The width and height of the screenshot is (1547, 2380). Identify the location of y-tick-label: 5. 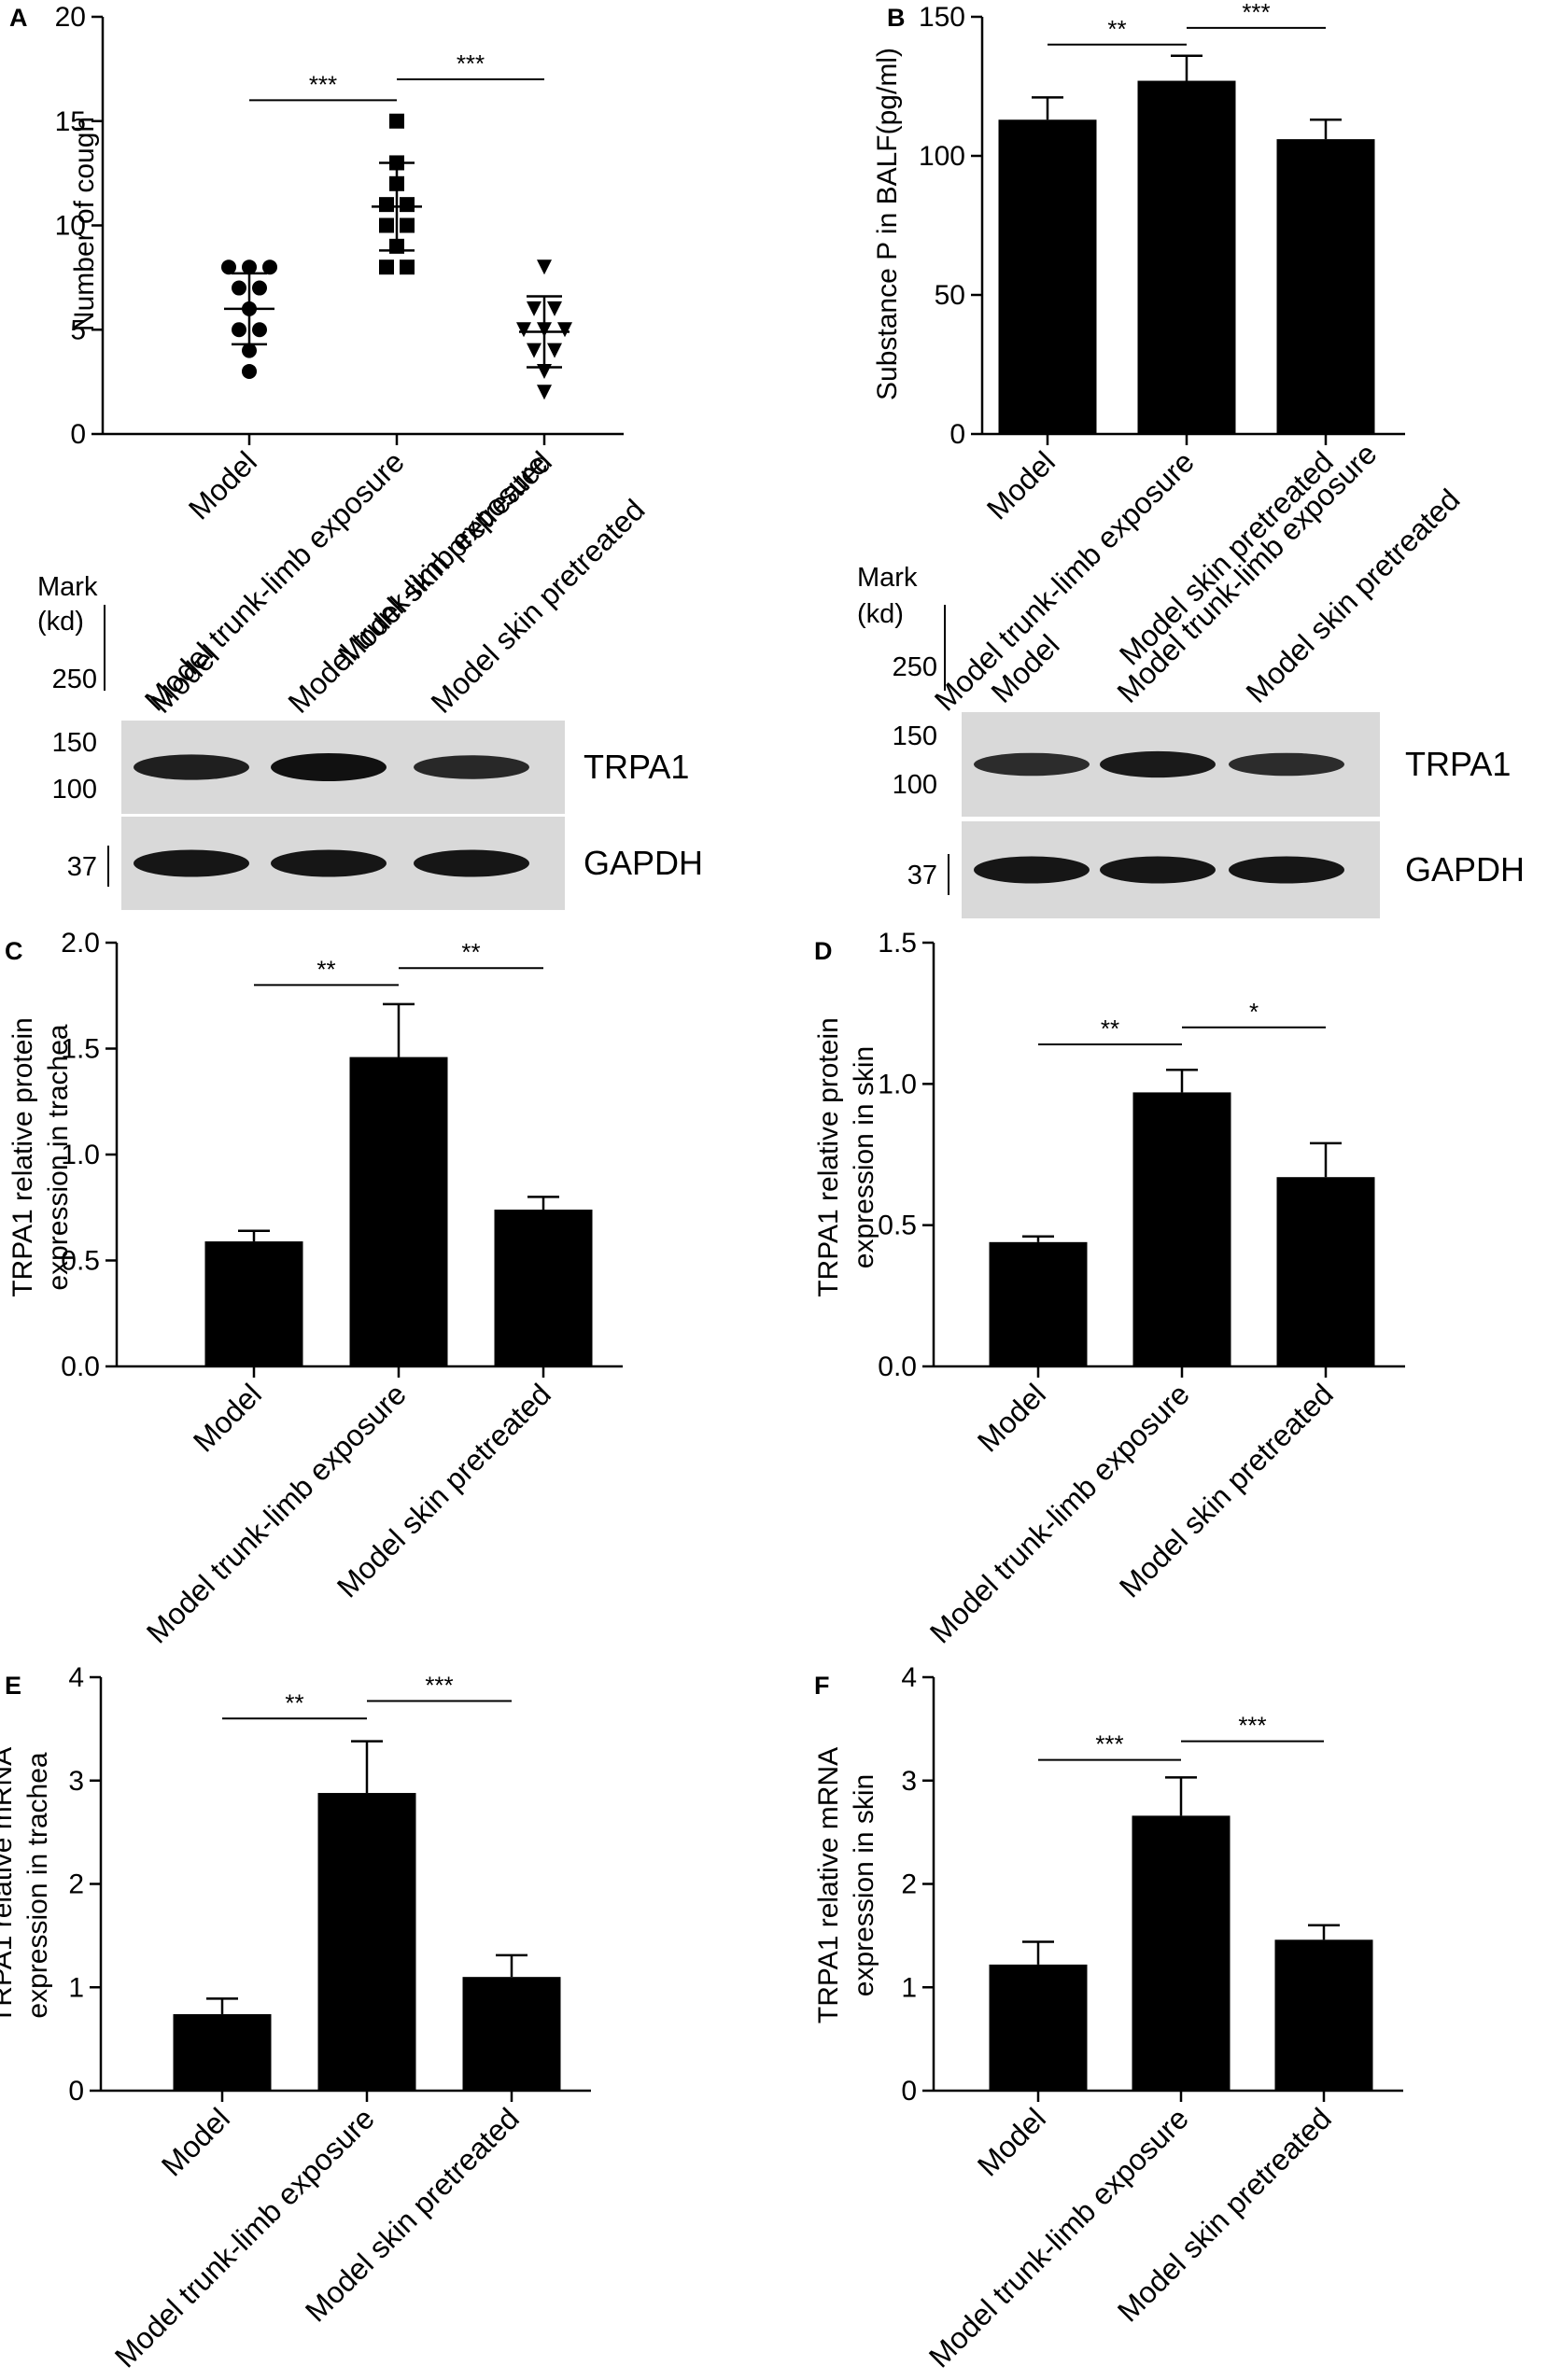
(78, 330).